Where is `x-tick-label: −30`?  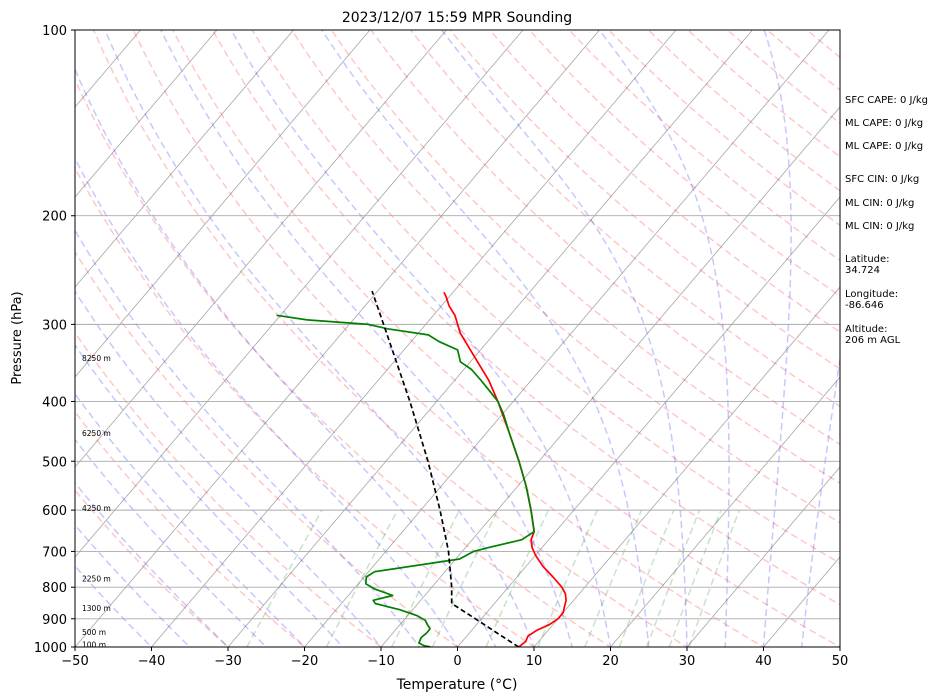 x-tick-label: −30 is located at coordinates (227, 661).